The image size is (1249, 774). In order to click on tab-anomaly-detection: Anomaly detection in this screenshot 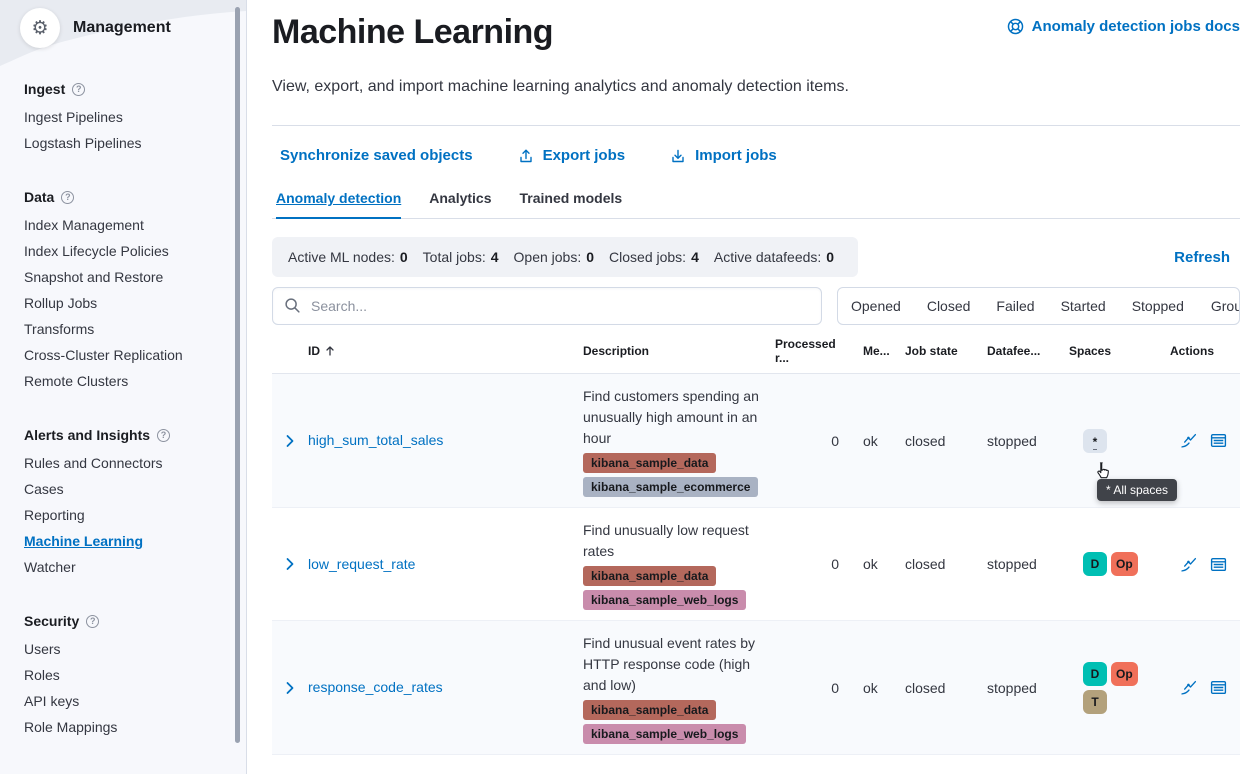, I will do `click(339, 201)`.